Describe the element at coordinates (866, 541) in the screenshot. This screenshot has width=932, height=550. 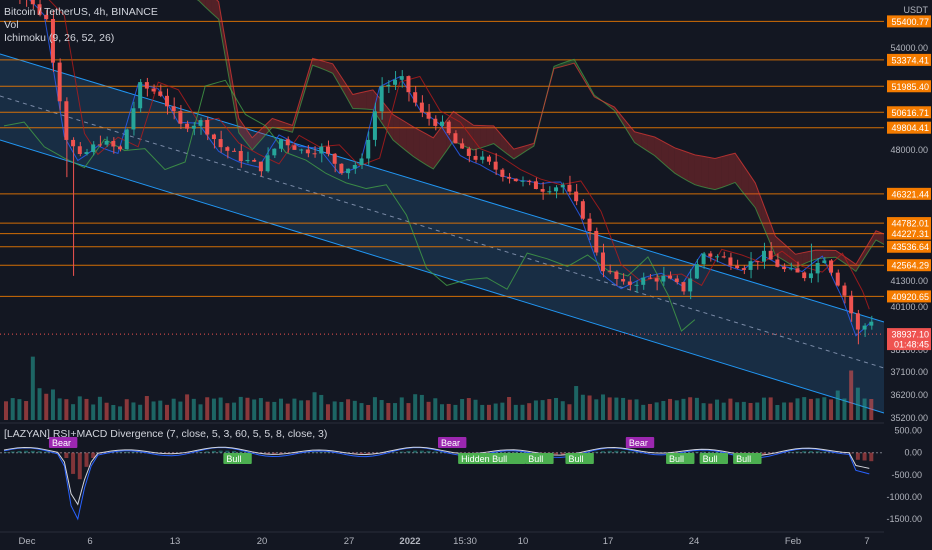
I see `time-tick-11: 7` at that location.